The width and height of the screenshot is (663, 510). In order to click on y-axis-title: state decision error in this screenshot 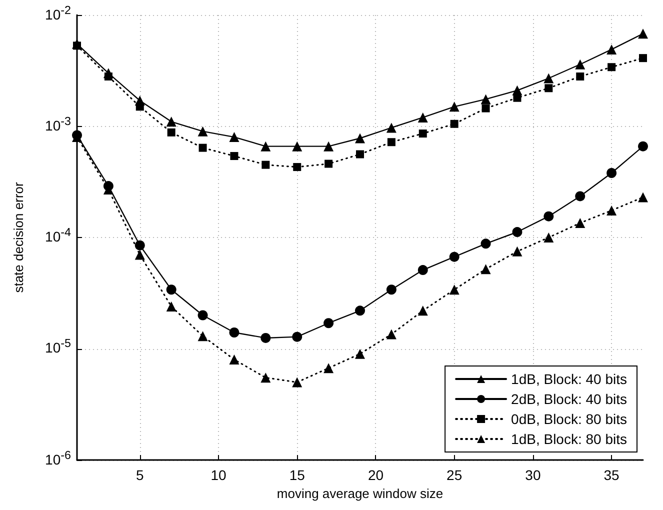, I will do `click(18, 237)`.